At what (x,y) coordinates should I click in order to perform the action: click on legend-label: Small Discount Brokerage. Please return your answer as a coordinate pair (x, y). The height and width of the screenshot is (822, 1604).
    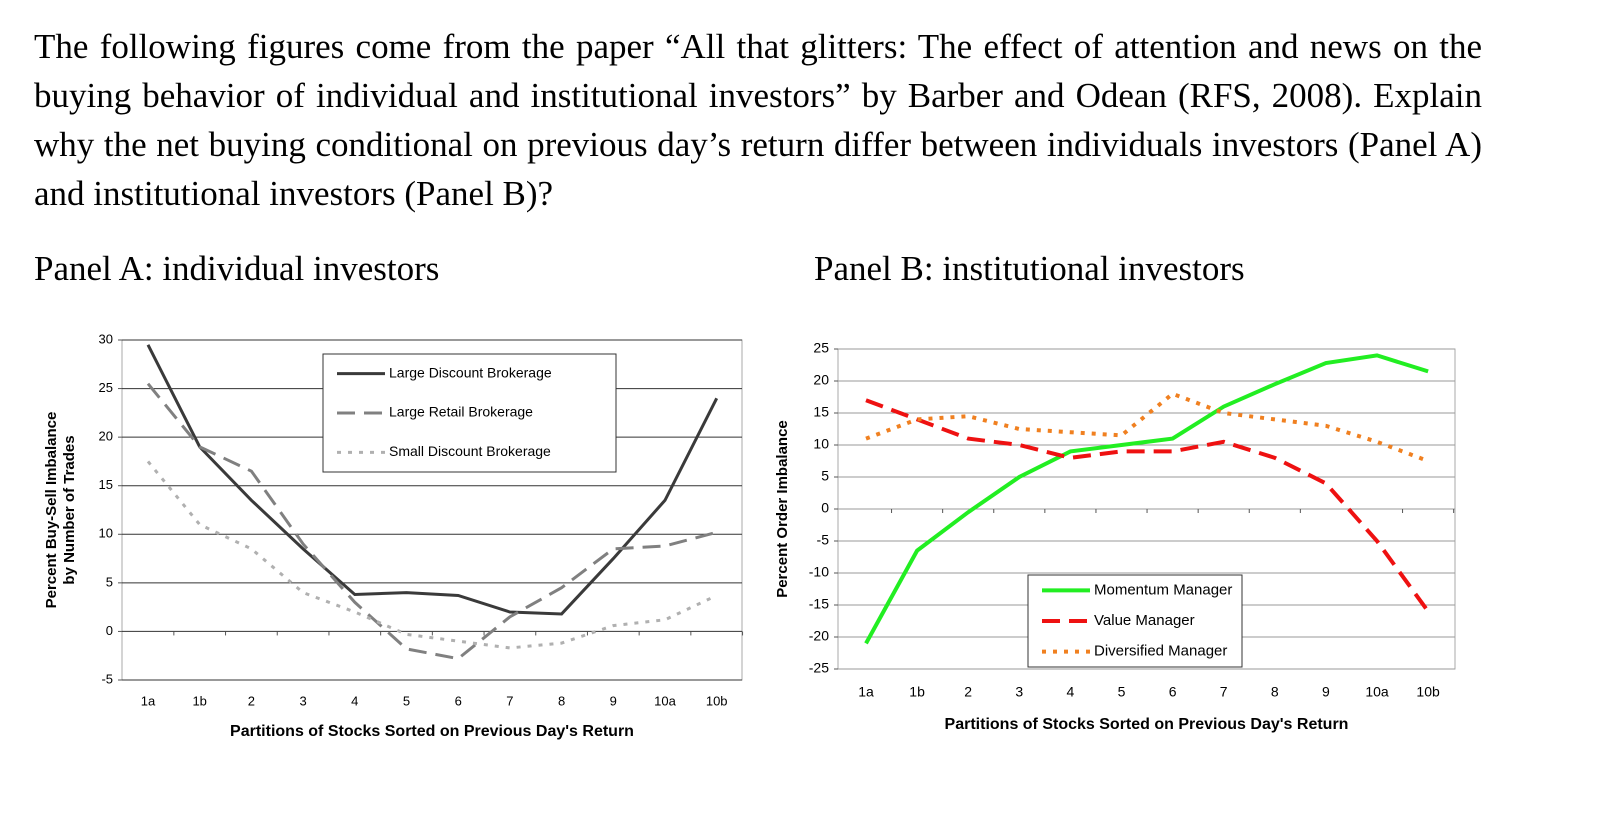
    Looking at the image, I should click on (470, 451).